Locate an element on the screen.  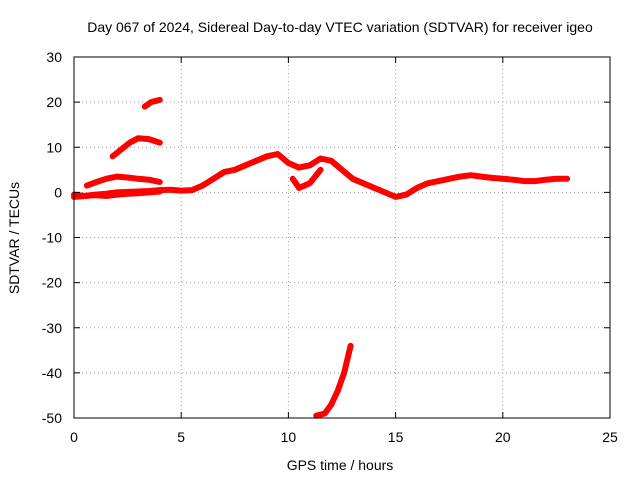
x-tick-label: 20 is located at coordinates (503, 437).